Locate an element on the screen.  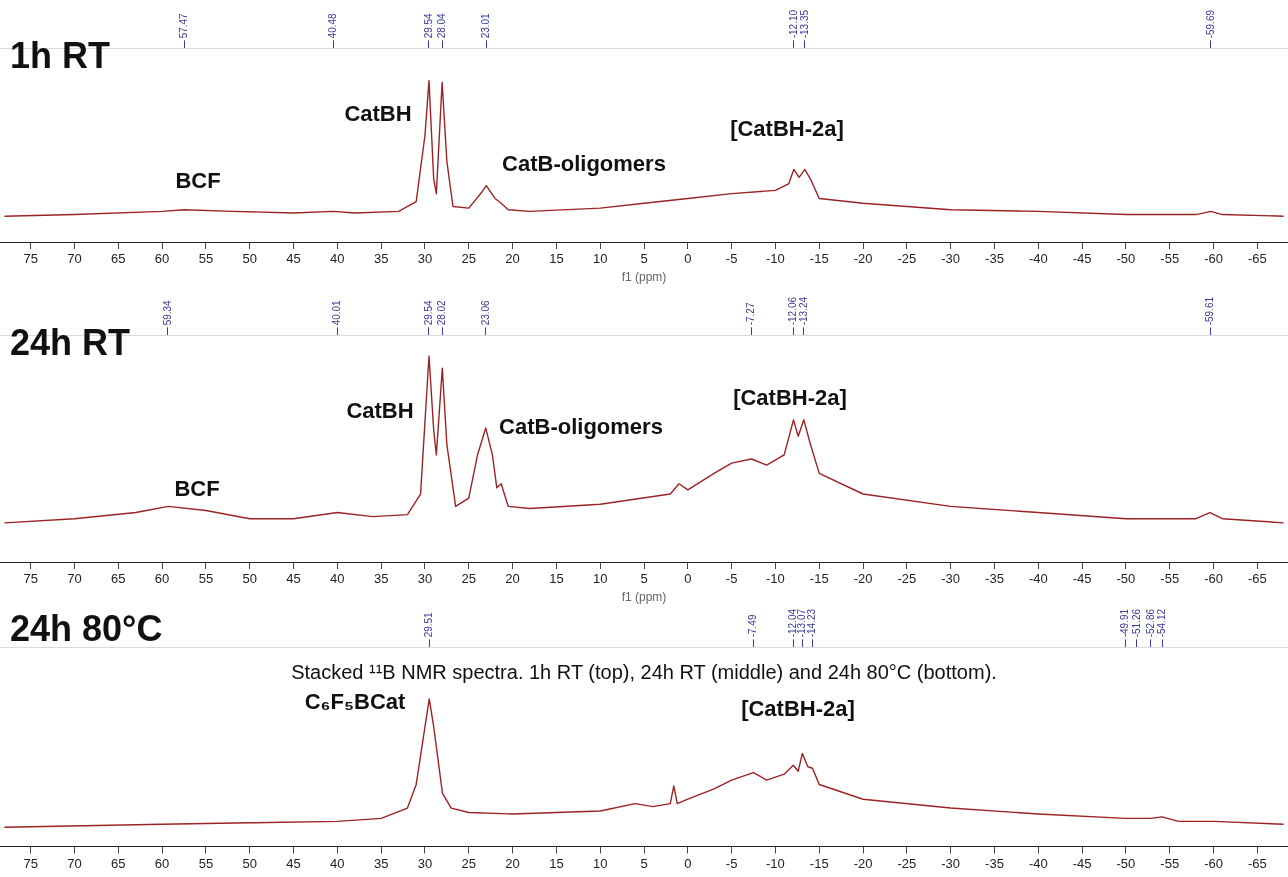
annotation: BCF is located at coordinates (198, 181).